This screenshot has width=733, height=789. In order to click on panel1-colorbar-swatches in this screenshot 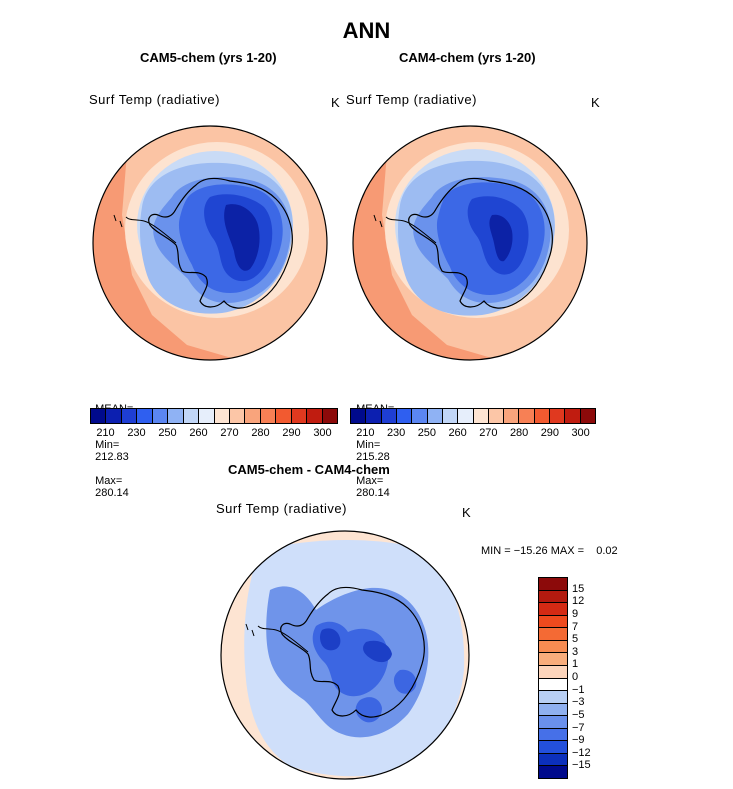, I will do `click(214, 416)`.